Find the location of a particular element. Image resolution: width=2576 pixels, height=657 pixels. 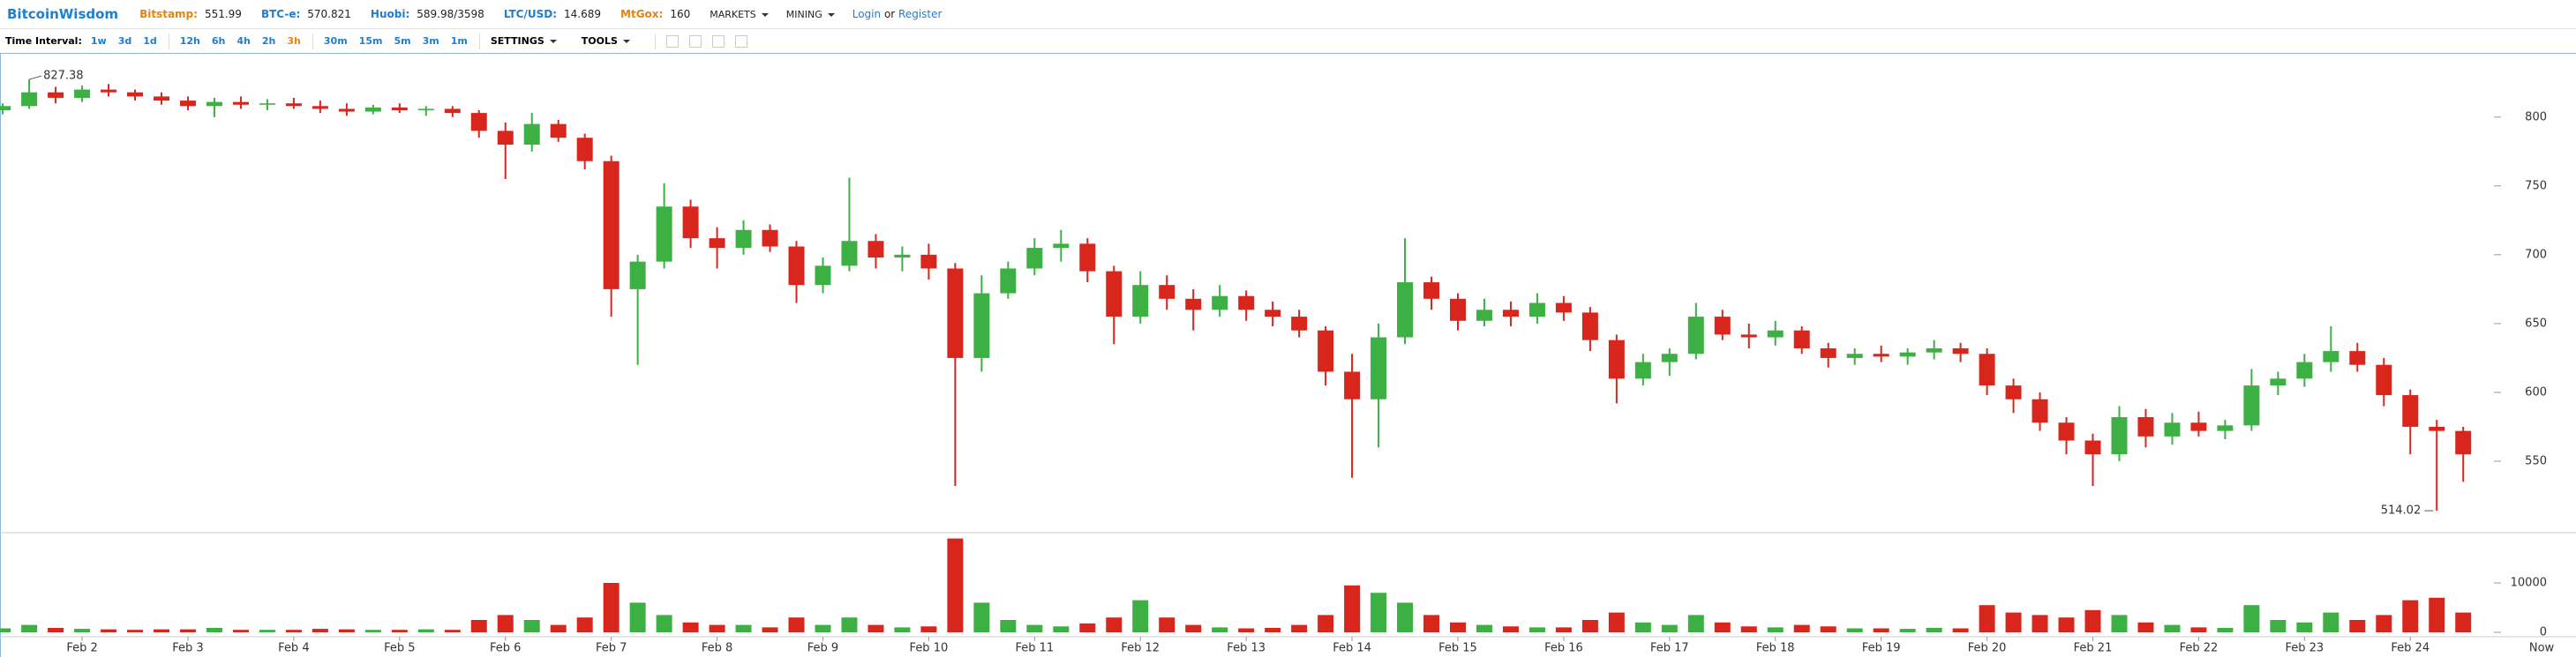

separator is located at coordinates (312, 41).